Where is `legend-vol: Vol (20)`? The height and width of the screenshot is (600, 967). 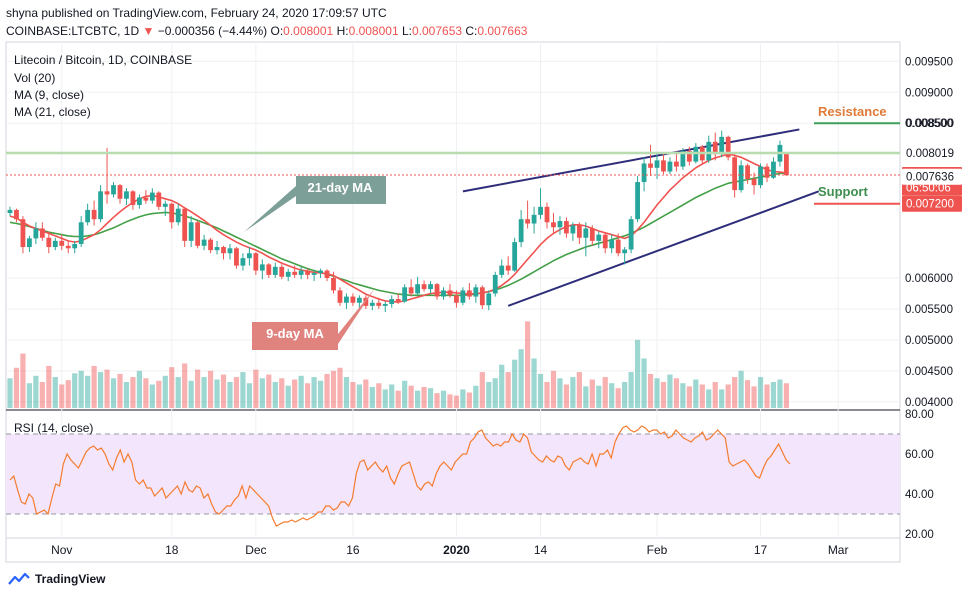 legend-vol: Vol (20) is located at coordinates (34, 78).